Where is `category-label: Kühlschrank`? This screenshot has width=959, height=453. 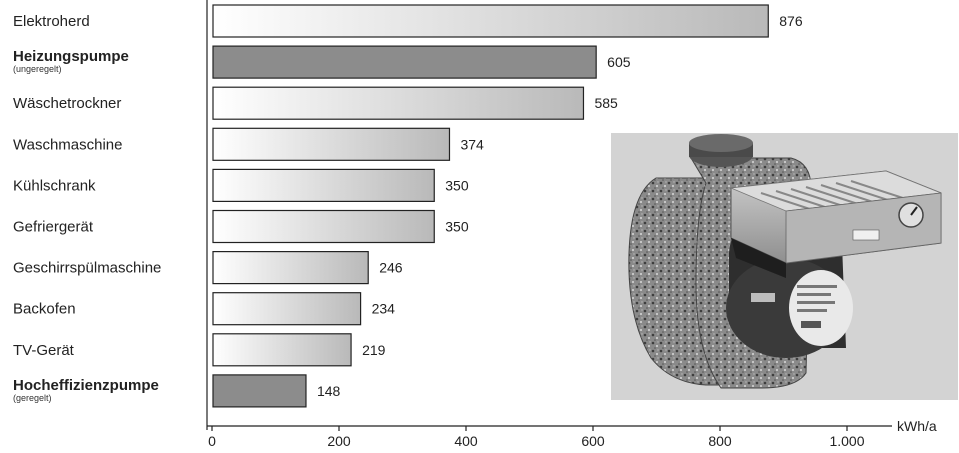
category-label: Kühlschrank is located at coordinates (54, 185).